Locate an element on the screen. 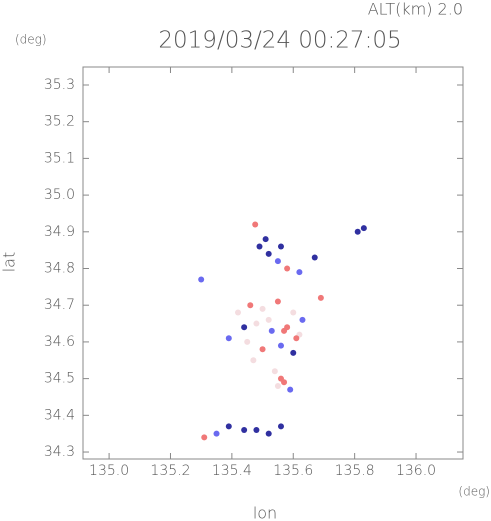 This screenshot has width=491, height=521. chart-title: 2019/03/24 00:27:05 is located at coordinates (279, 41).